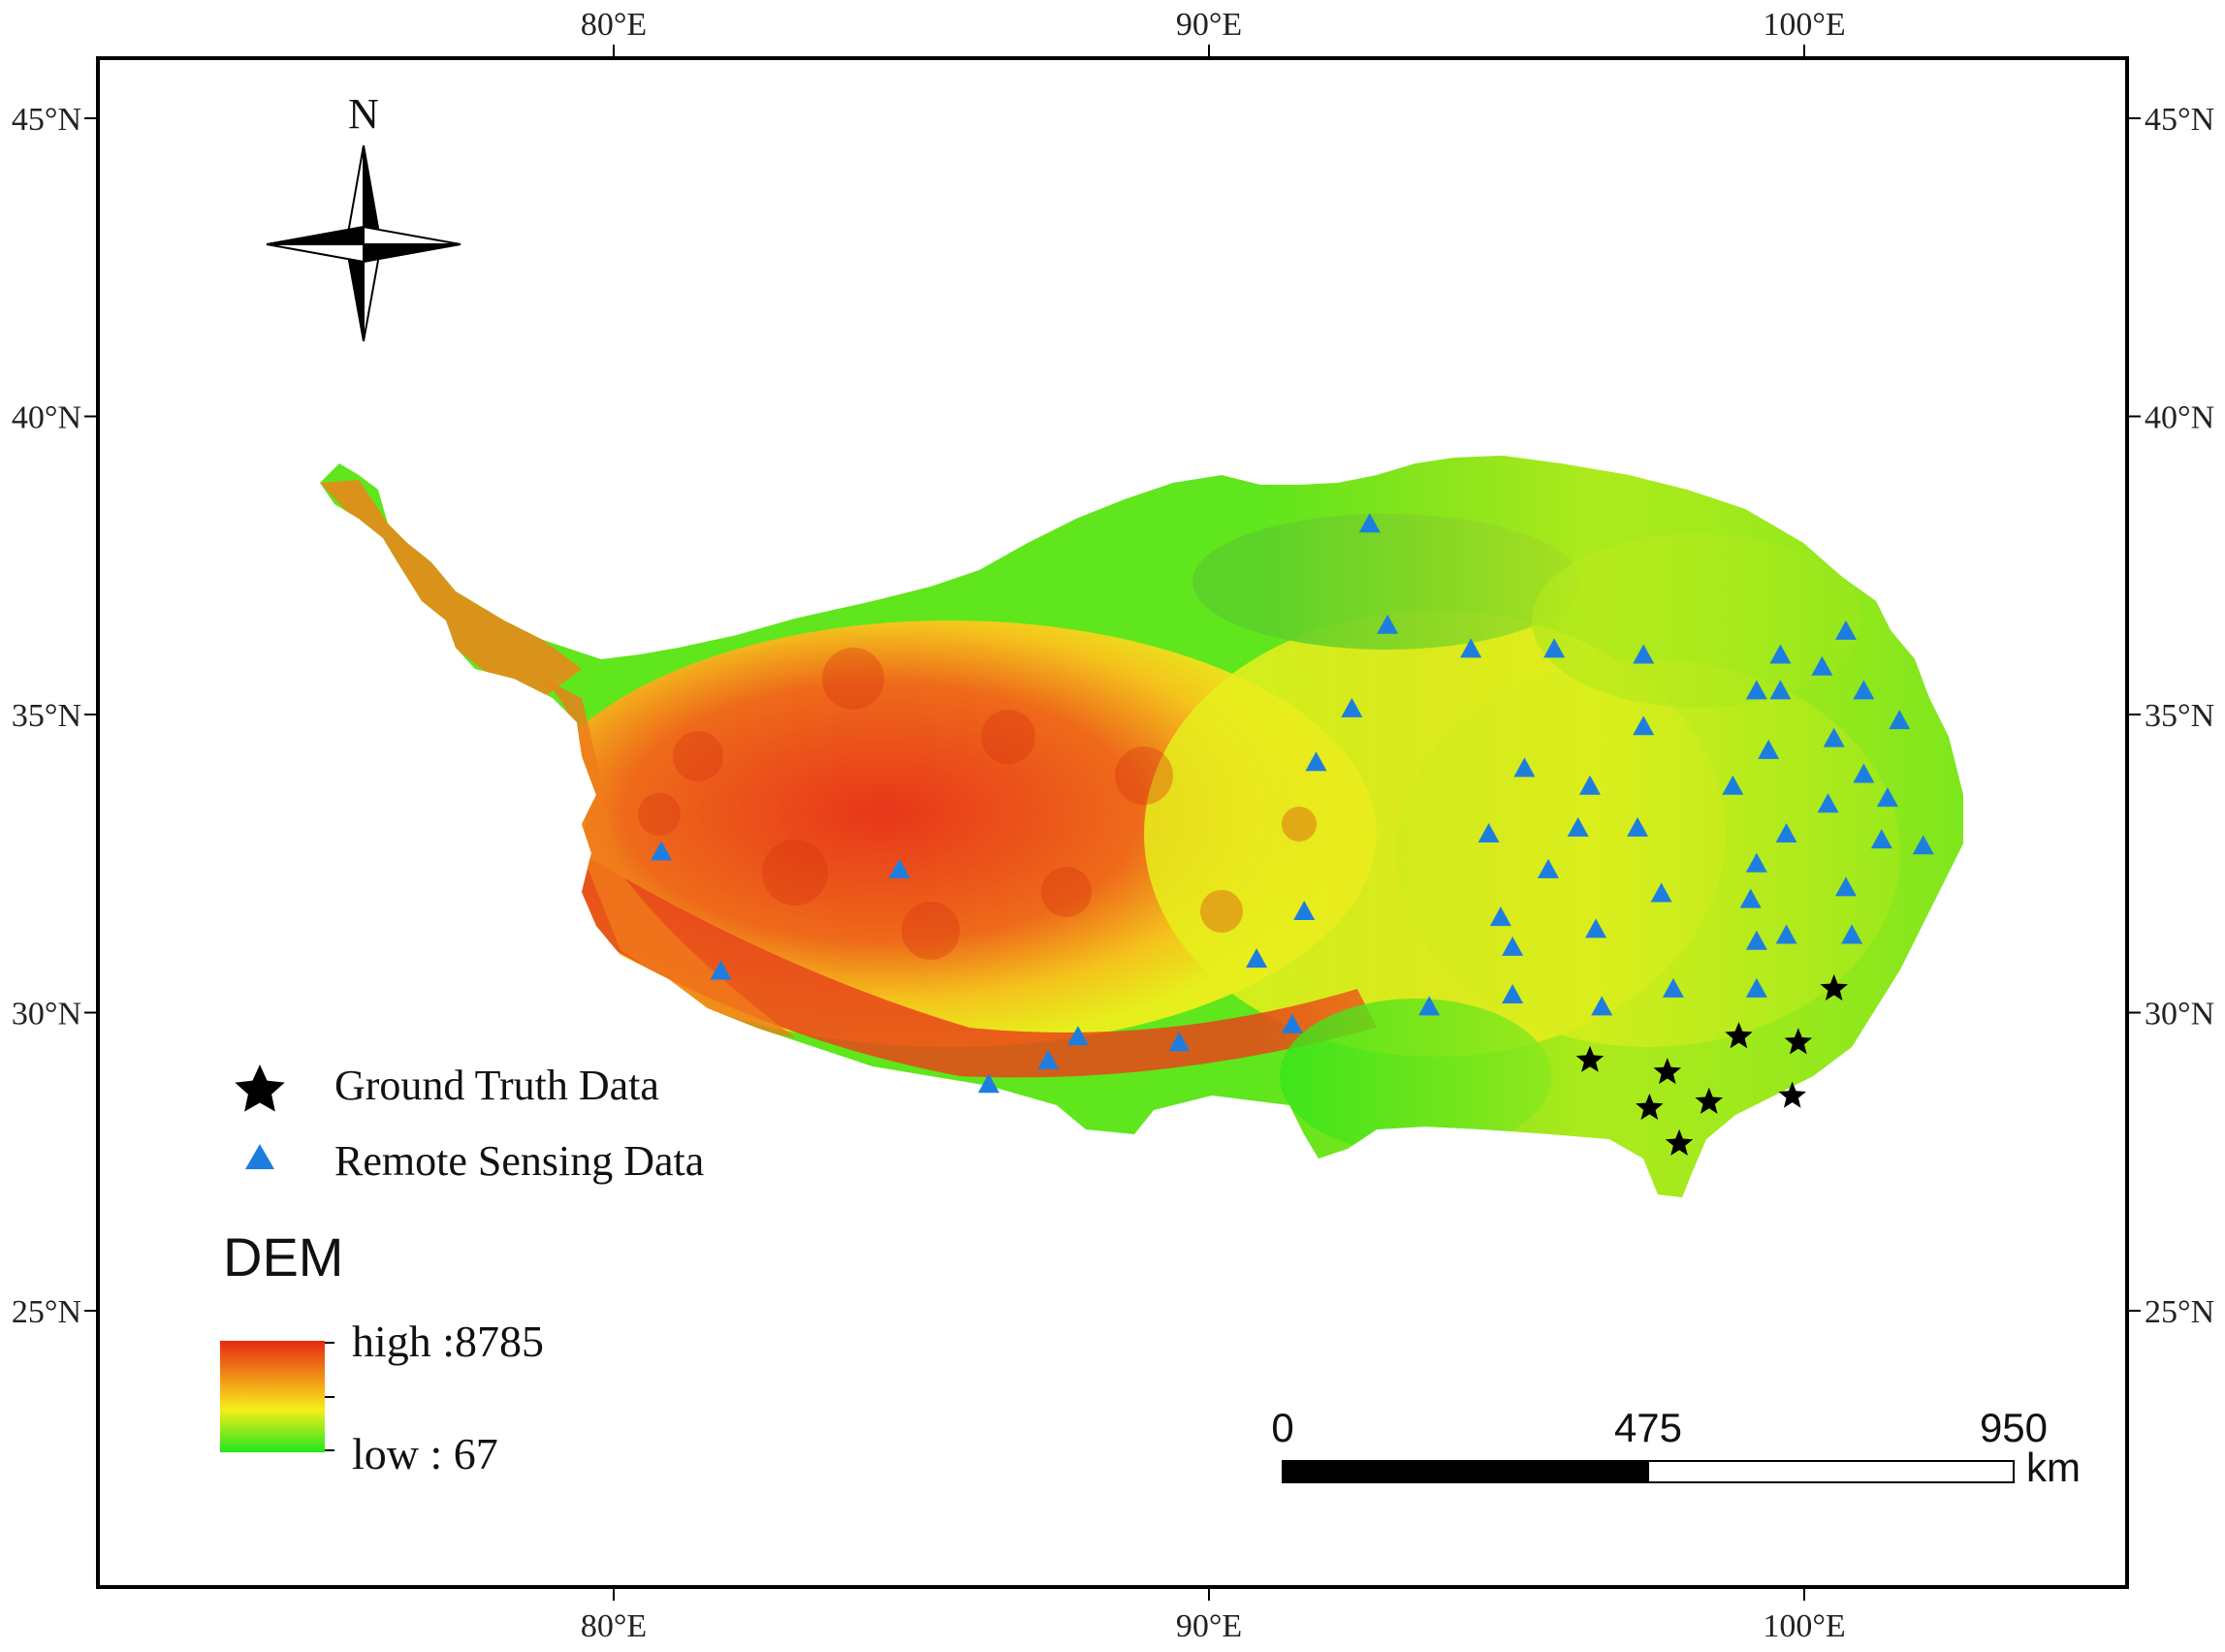 The image size is (2225, 1652). I want to click on lat-label-right: 45°N, so click(2179, 120).